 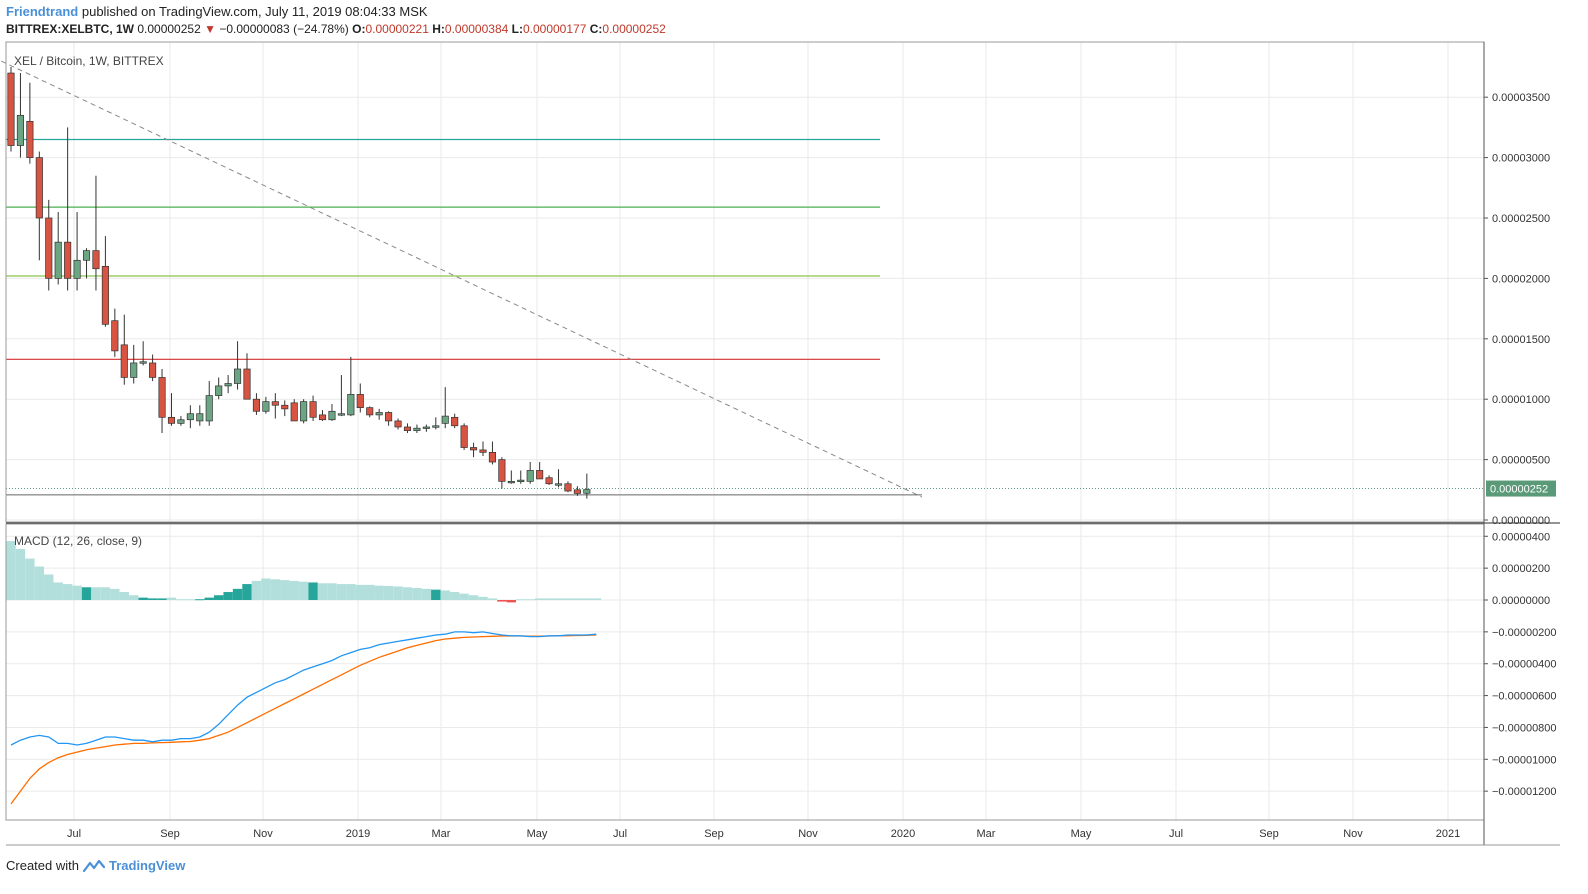 I want to click on macd-tick-label: 0.00000200, so click(x=1521, y=569).